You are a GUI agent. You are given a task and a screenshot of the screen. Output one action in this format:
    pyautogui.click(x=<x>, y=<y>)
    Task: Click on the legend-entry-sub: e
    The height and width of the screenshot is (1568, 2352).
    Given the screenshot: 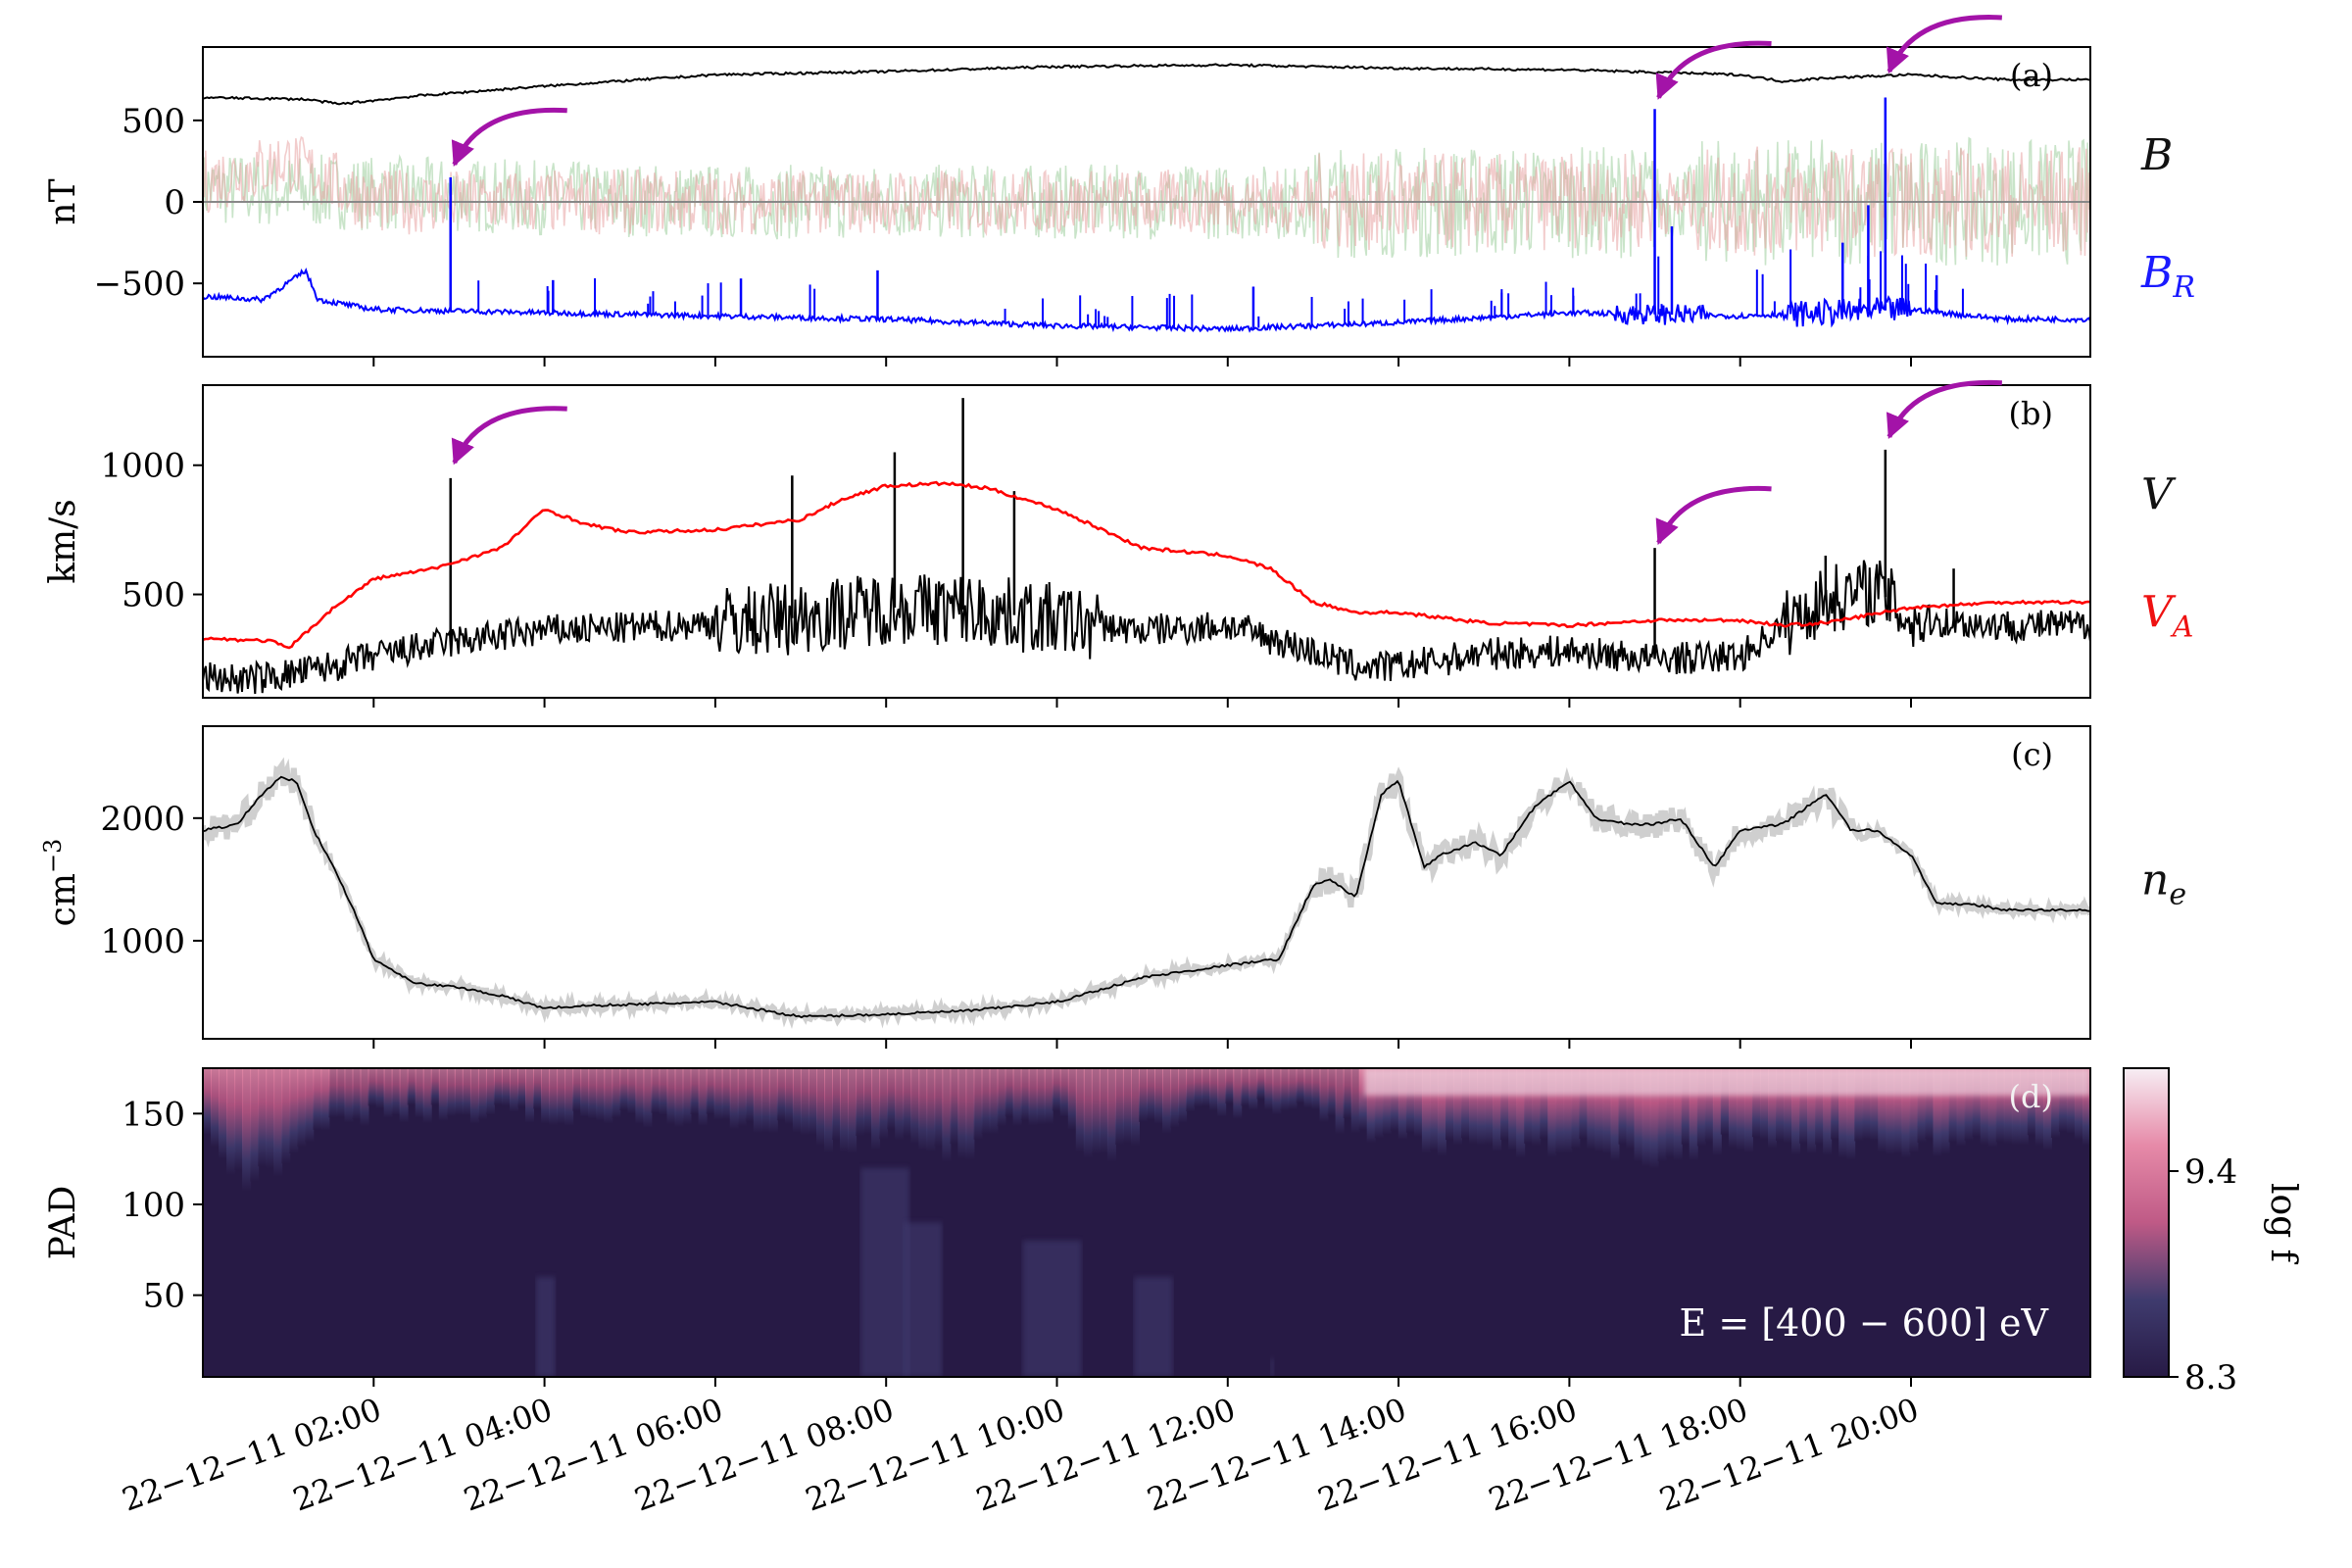 What is the action you would take?
    pyautogui.click(x=2177, y=895)
    